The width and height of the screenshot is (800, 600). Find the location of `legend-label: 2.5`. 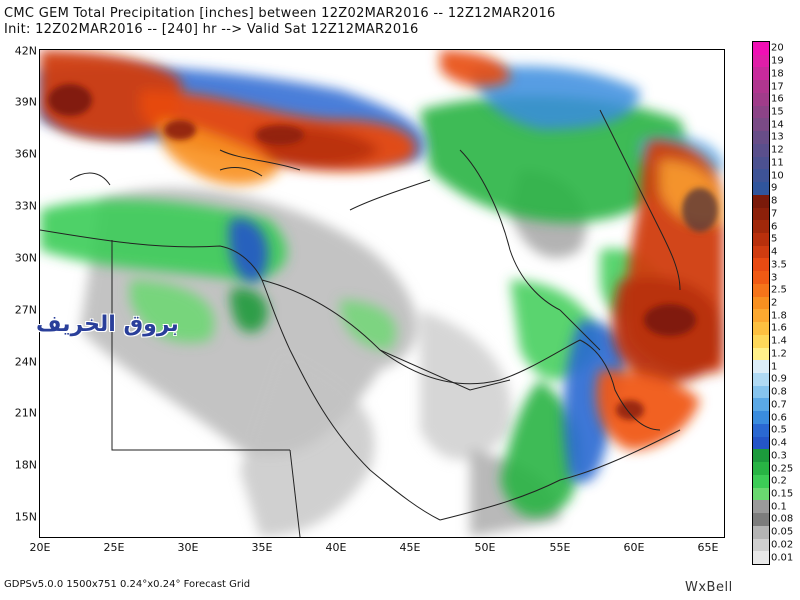

legend-label: 2.5 is located at coordinates (779, 290).